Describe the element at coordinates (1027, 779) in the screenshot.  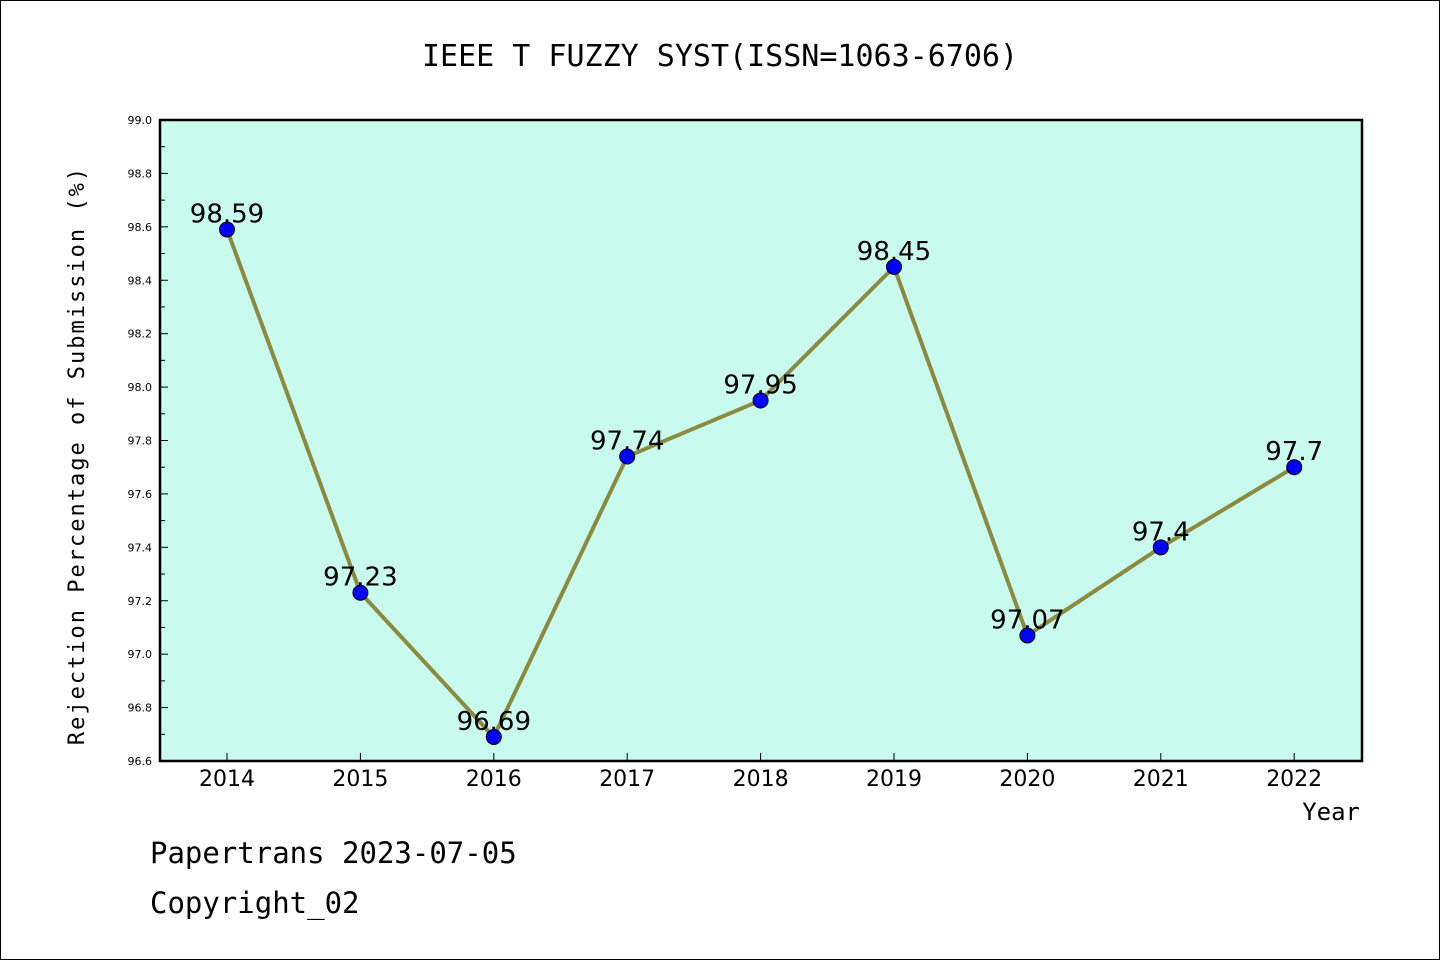
I see `x-tick-label: 2020` at that location.